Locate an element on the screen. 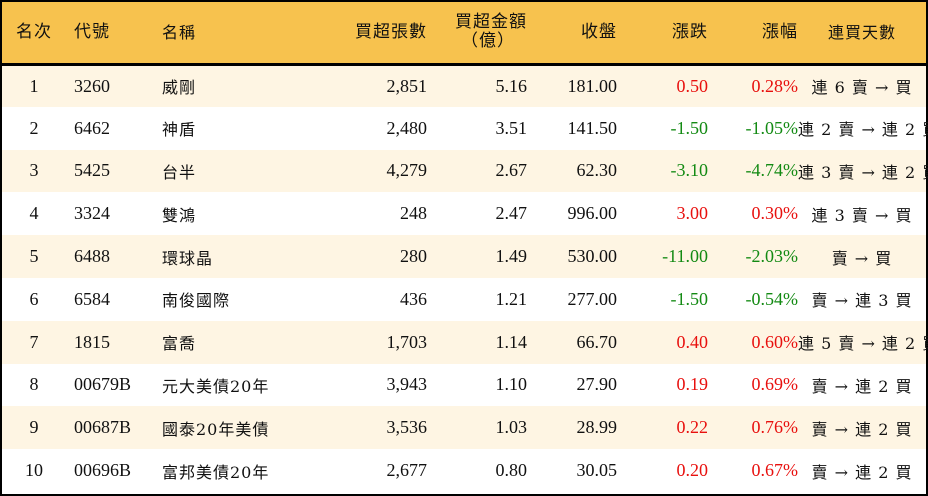 The image size is (928, 496). cell-rank: 10 is located at coordinates (34, 470).